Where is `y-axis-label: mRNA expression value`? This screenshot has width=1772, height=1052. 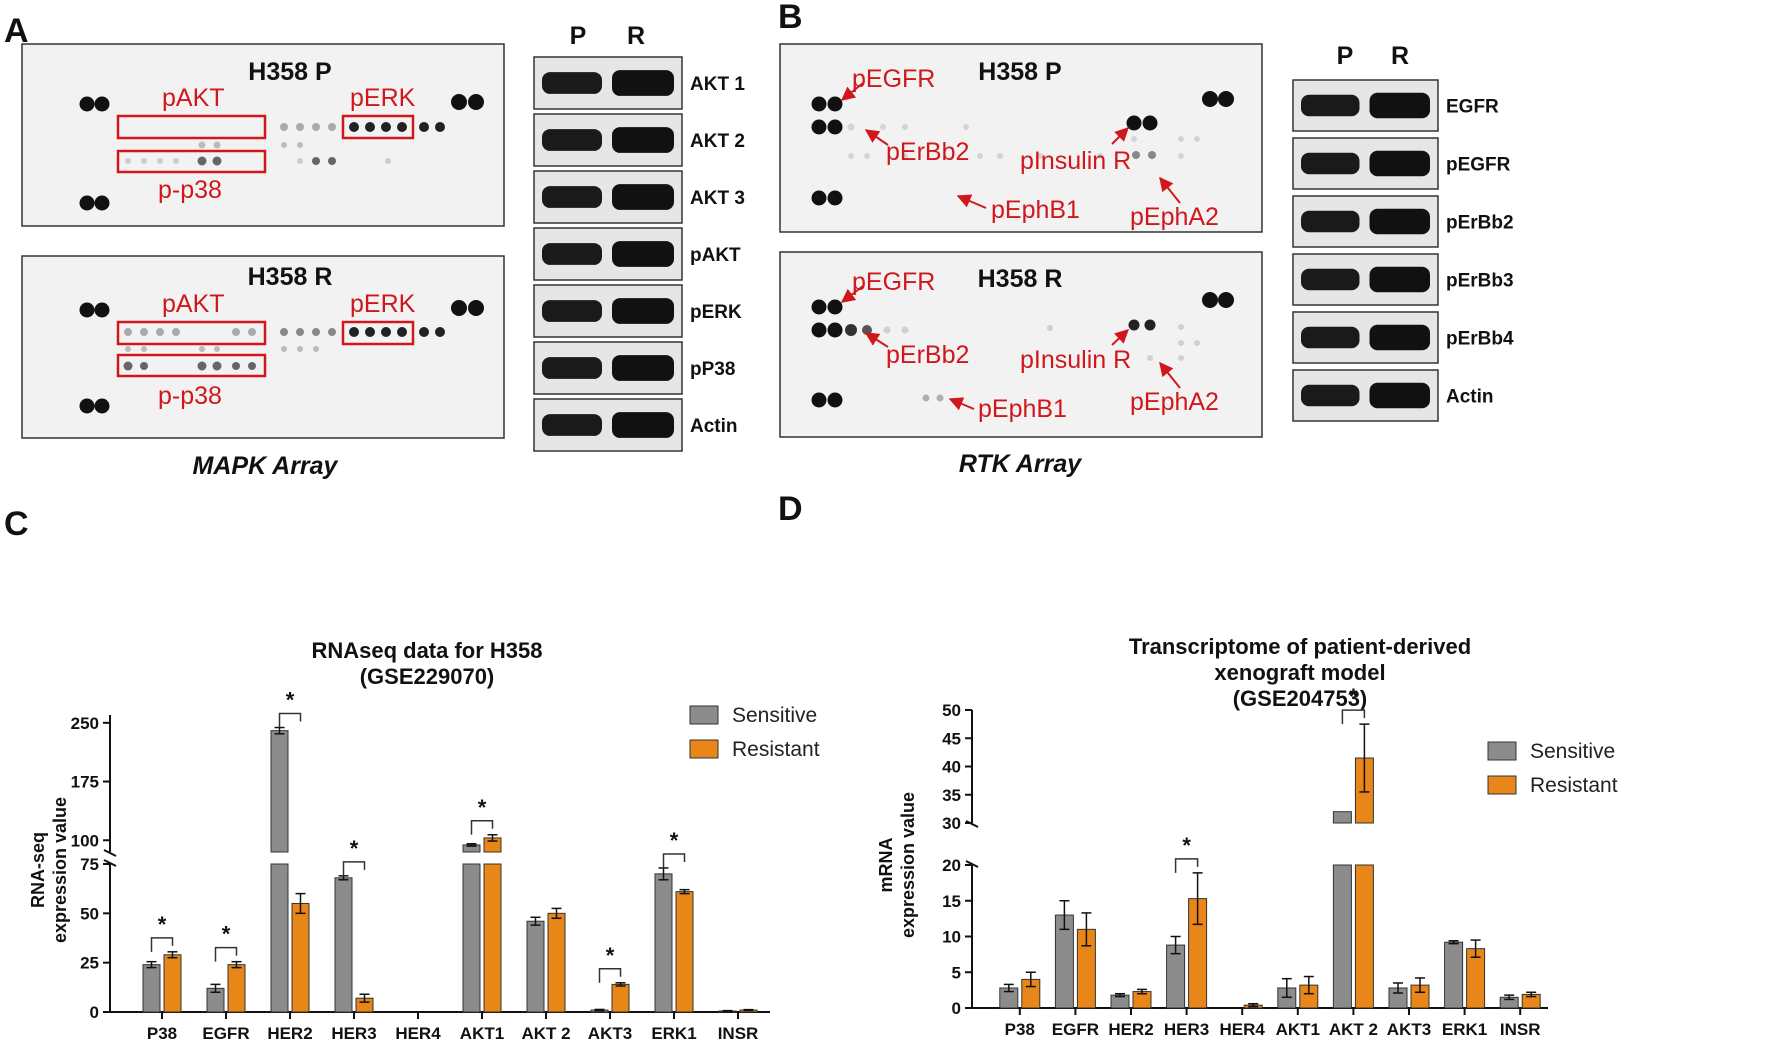
y-axis-label: mRNA expression value is located at coordinates (897, 865).